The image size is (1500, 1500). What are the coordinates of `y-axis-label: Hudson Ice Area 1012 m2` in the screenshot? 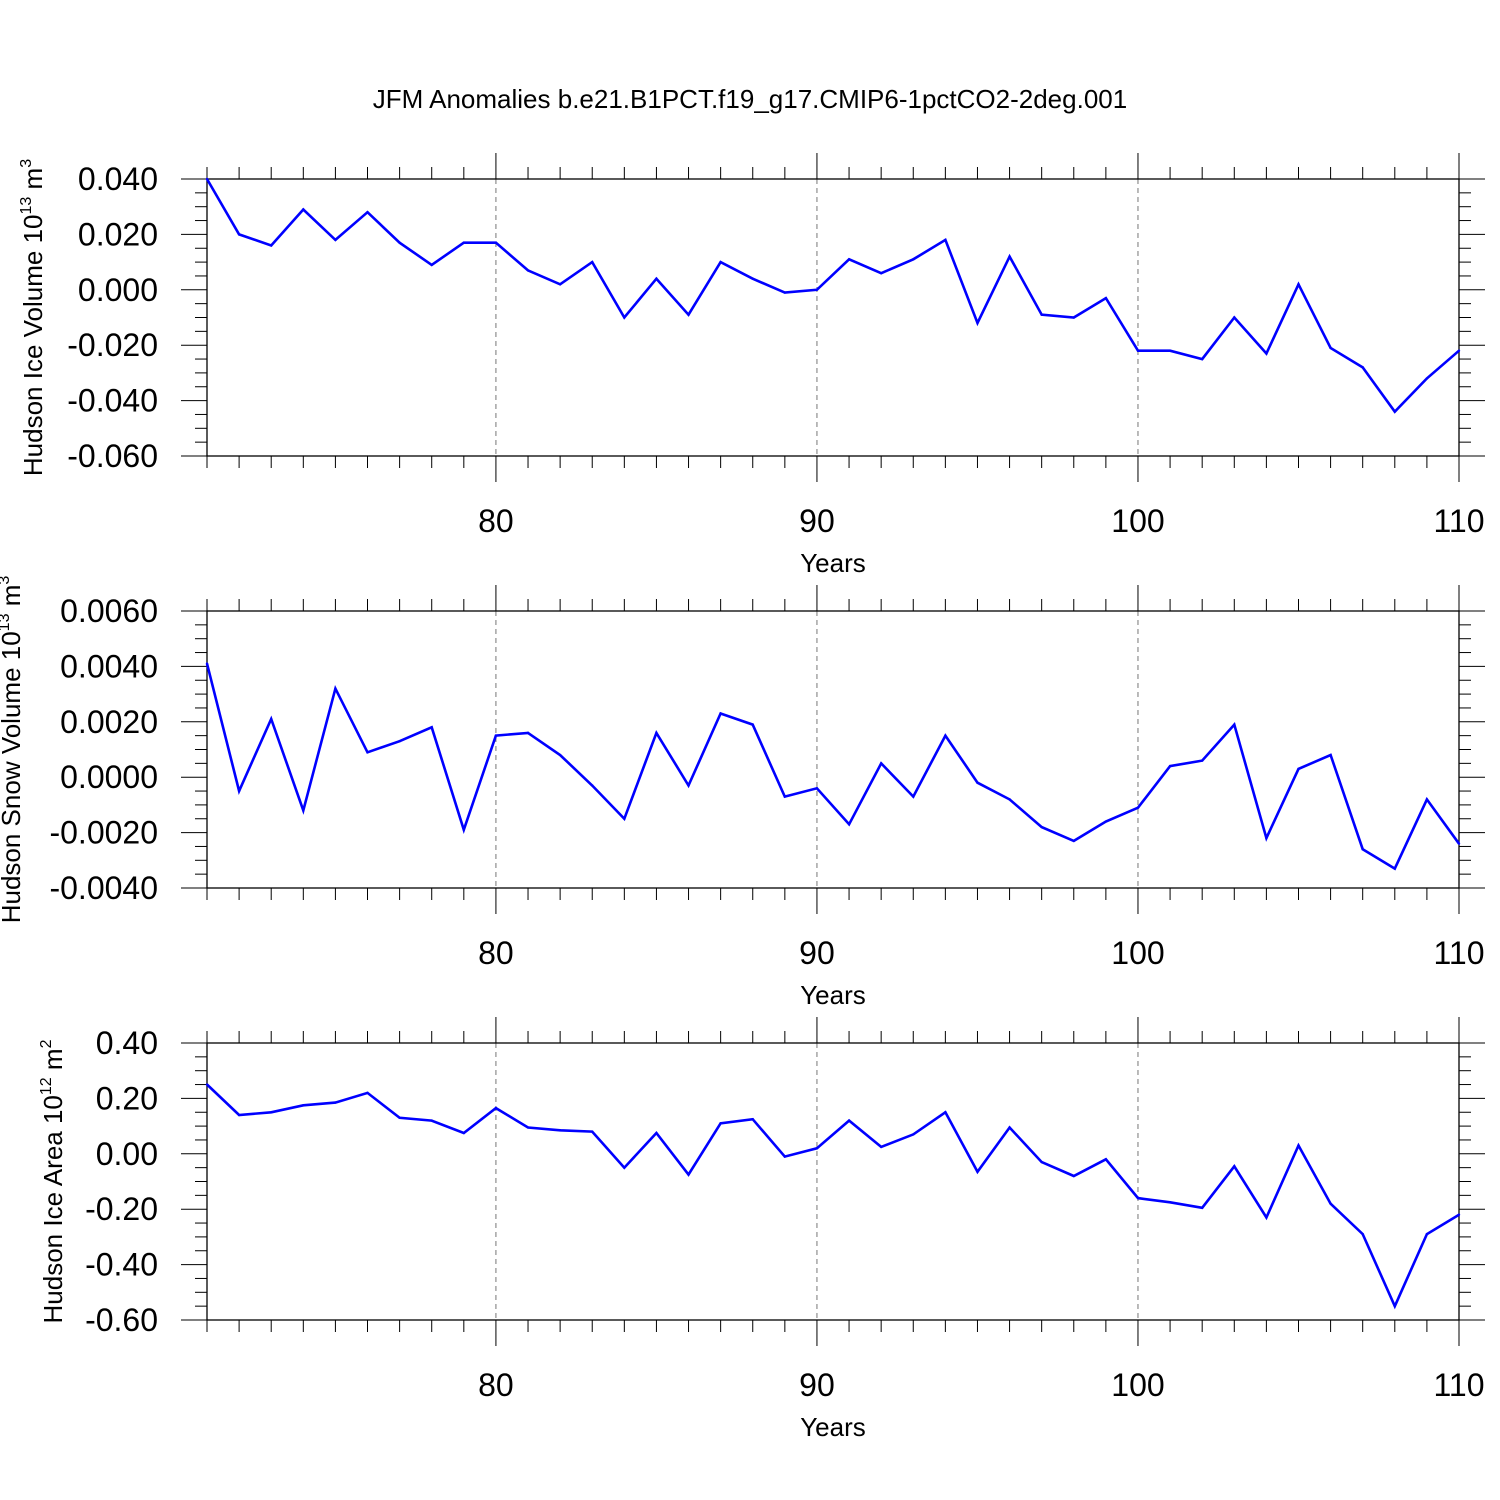 It's located at (53, 1181).